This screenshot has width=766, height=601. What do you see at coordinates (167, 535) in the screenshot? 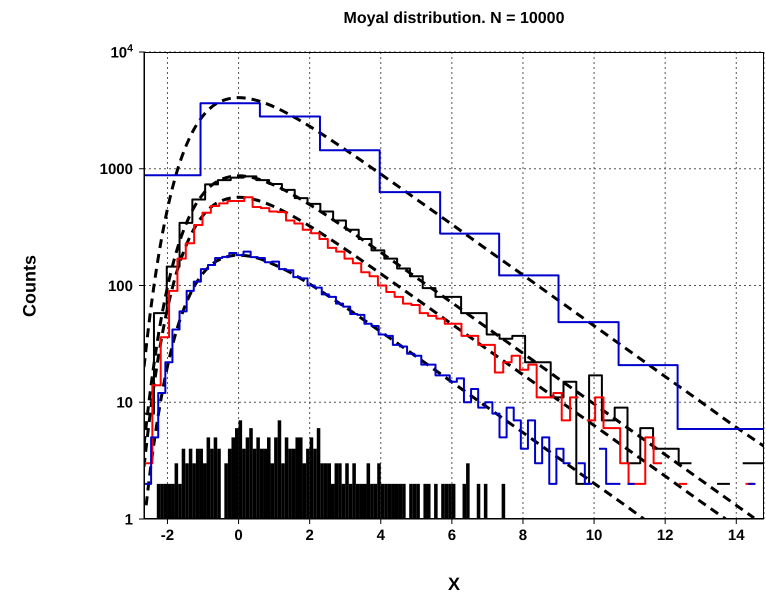
I see `x-tick-label: -2` at bounding box center [167, 535].